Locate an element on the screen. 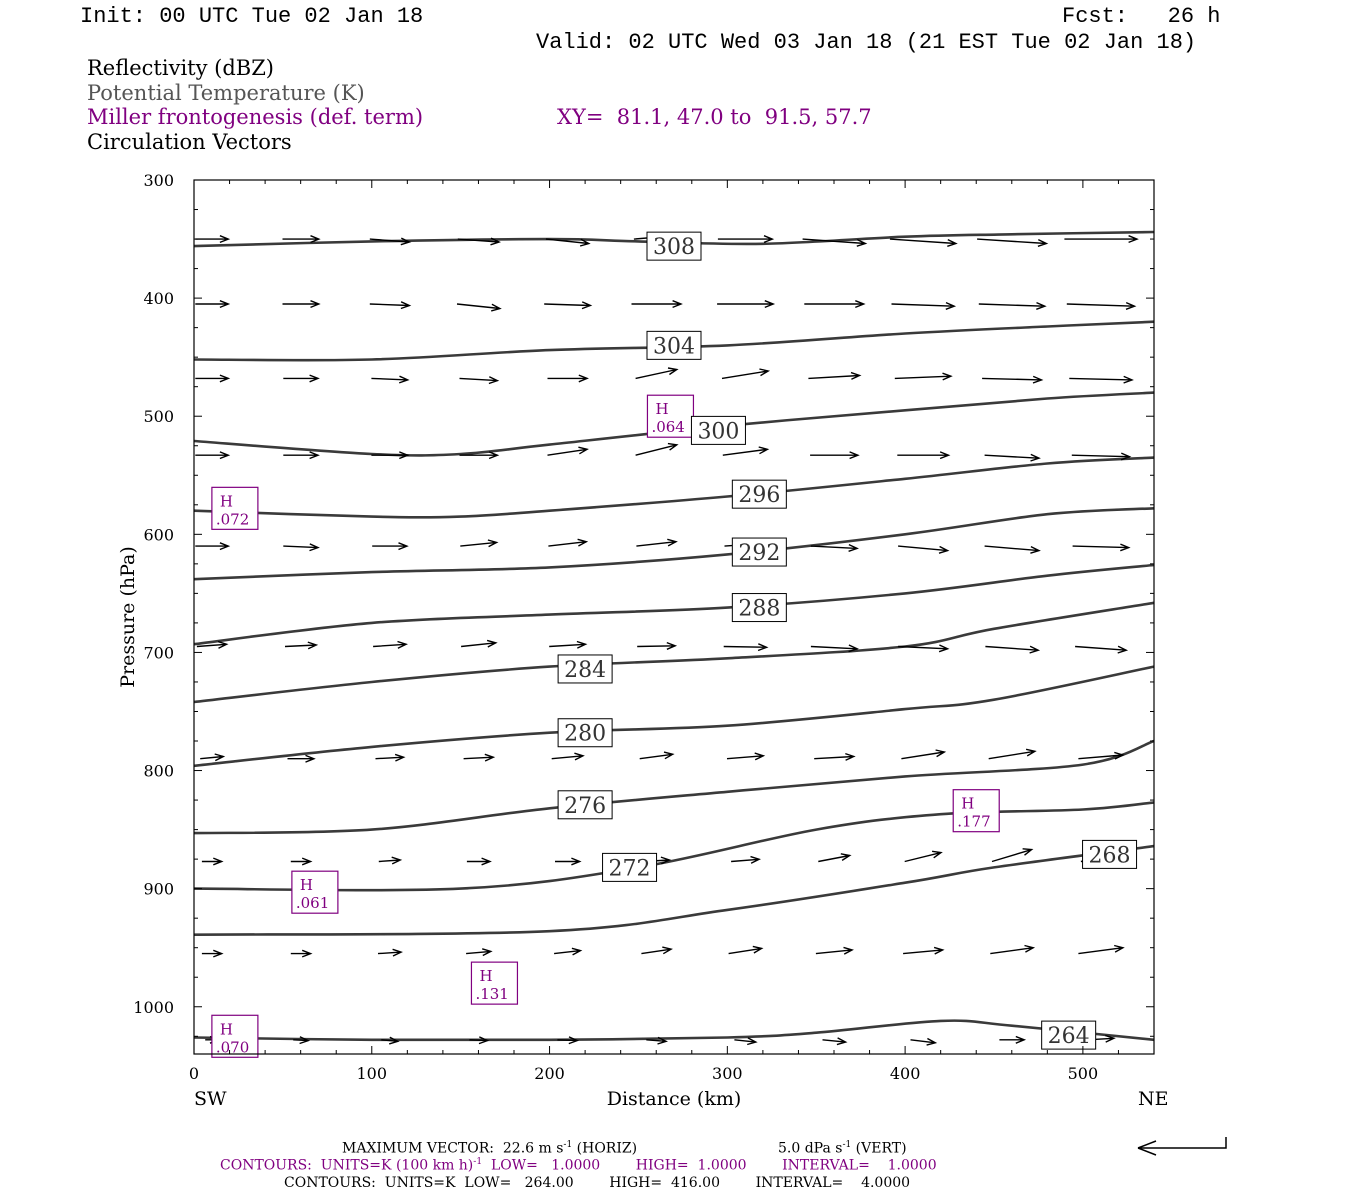 The image size is (1350, 1200). frontogenesis-units-exp: -1 is located at coordinates (478, 1162).